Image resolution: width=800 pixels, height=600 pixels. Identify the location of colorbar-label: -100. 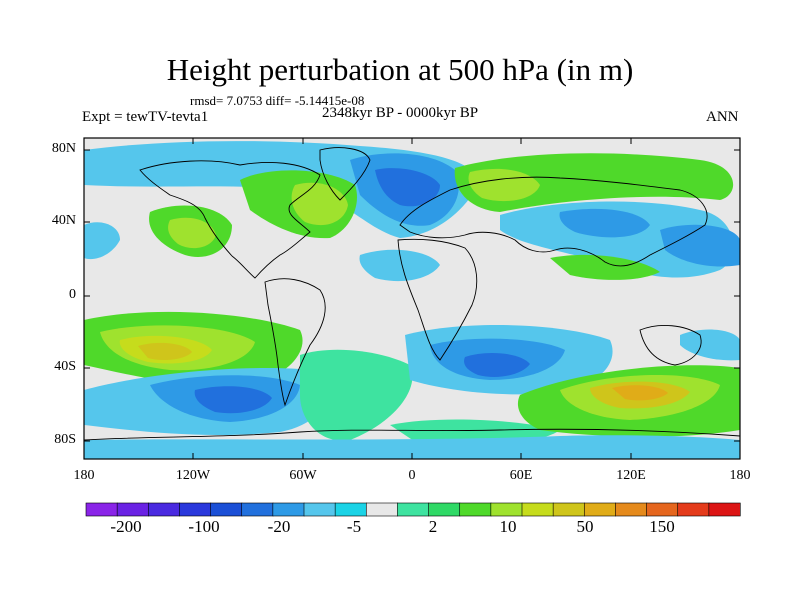
(204, 526).